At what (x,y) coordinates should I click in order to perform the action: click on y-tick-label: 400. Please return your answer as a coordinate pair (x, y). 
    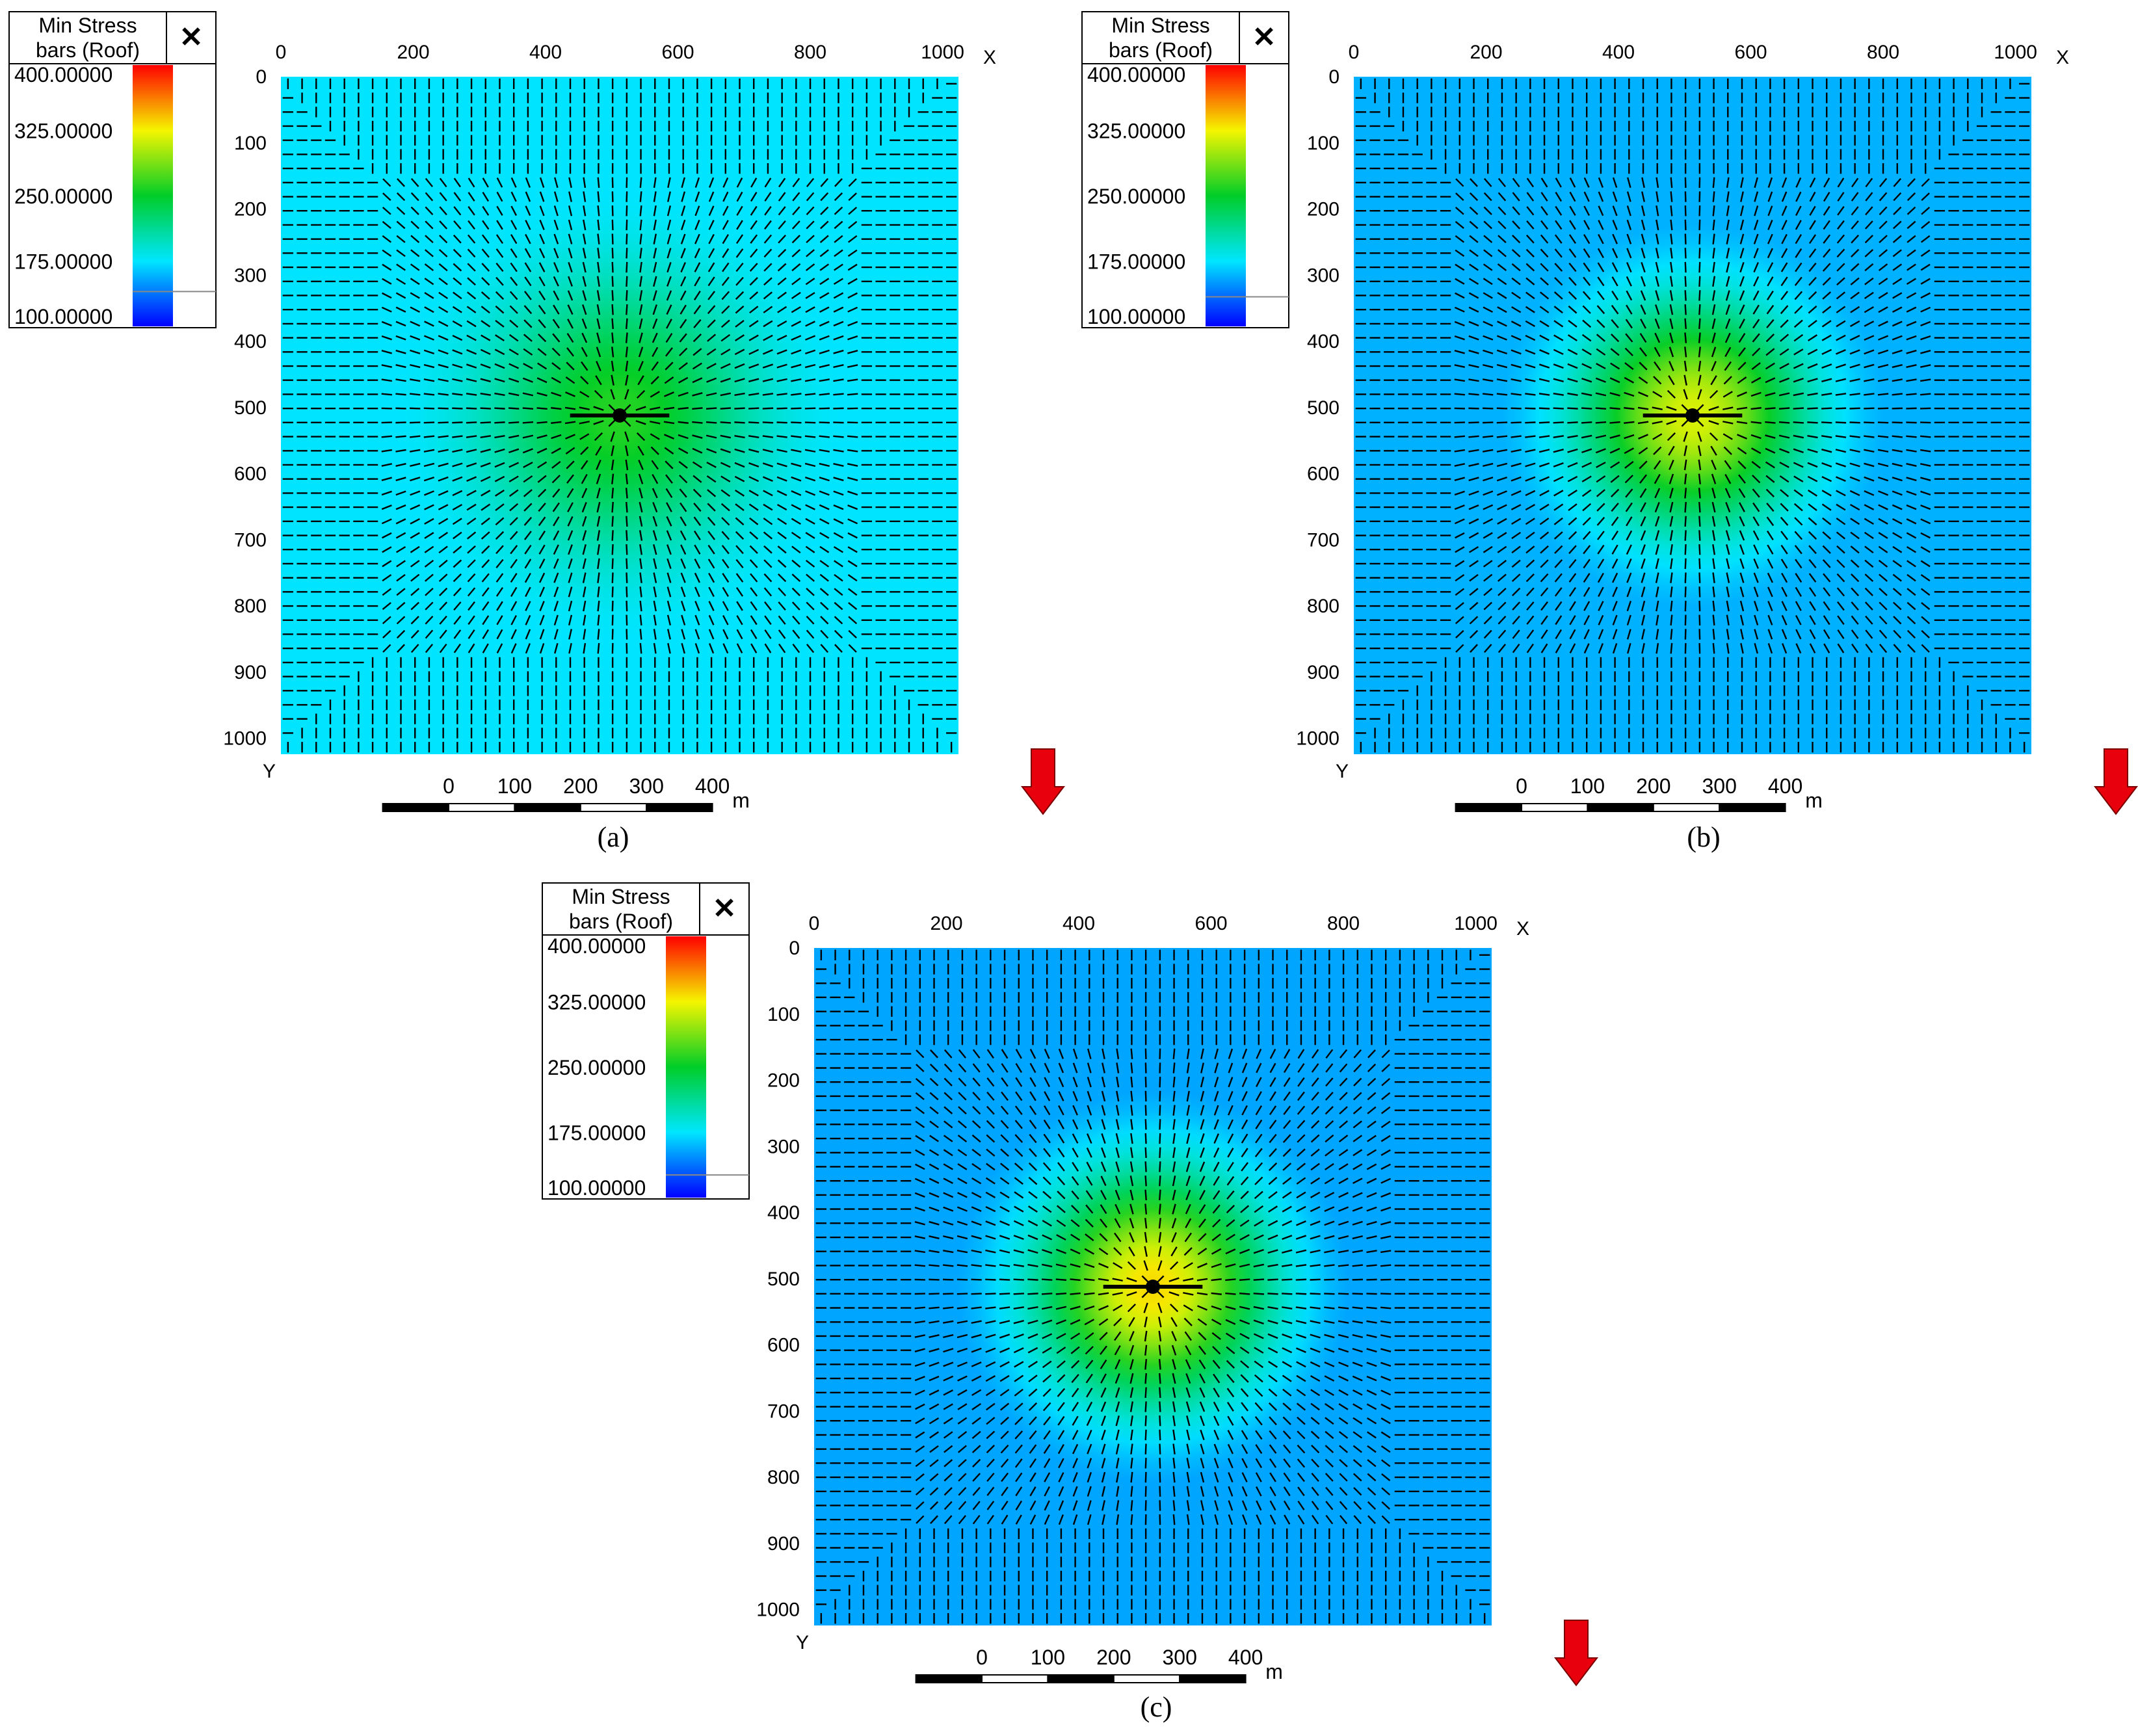
    Looking at the image, I should click on (250, 341).